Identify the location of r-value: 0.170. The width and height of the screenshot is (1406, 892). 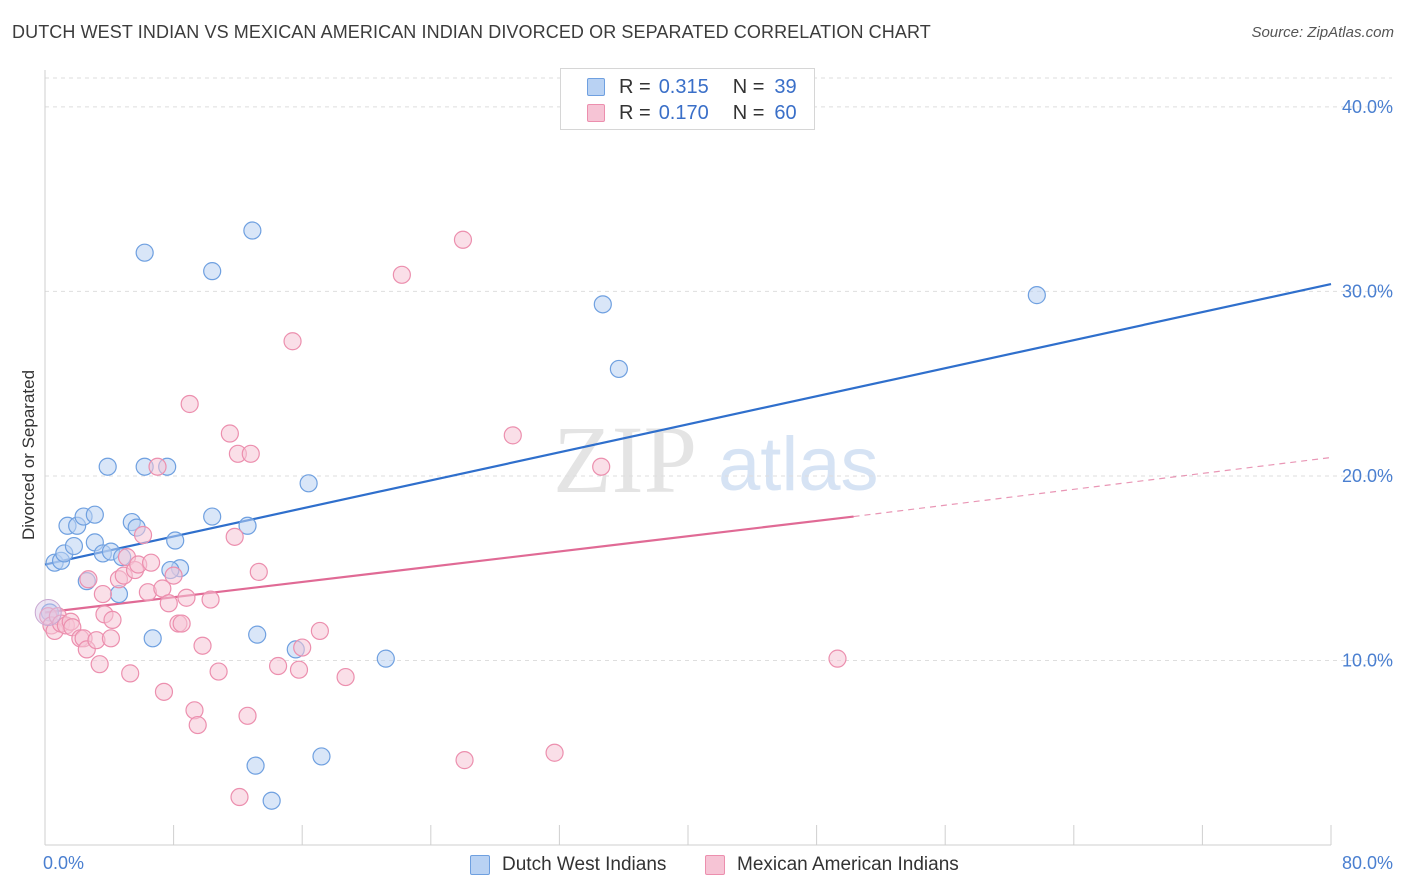
(683, 112).